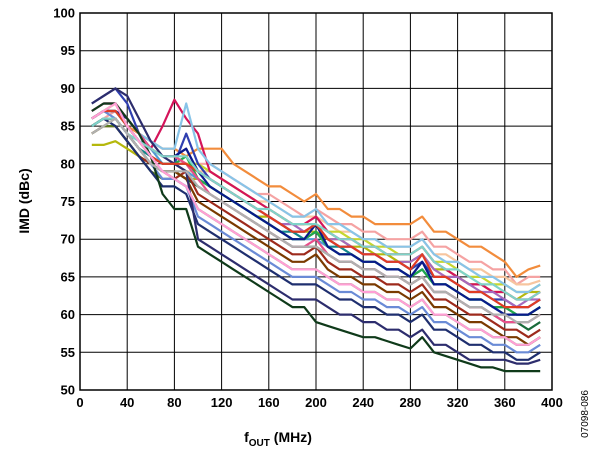 The height and width of the screenshot is (450, 592). Describe the element at coordinates (68, 314) in the screenshot. I see `y-tick-label: 60` at that location.